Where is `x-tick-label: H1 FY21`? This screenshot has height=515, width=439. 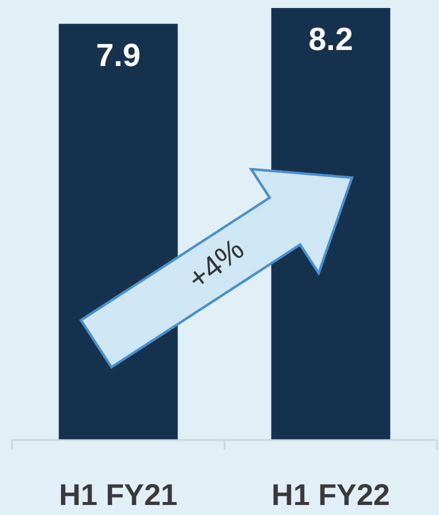
x-tick-label: H1 FY21 is located at coordinates (118, 495).